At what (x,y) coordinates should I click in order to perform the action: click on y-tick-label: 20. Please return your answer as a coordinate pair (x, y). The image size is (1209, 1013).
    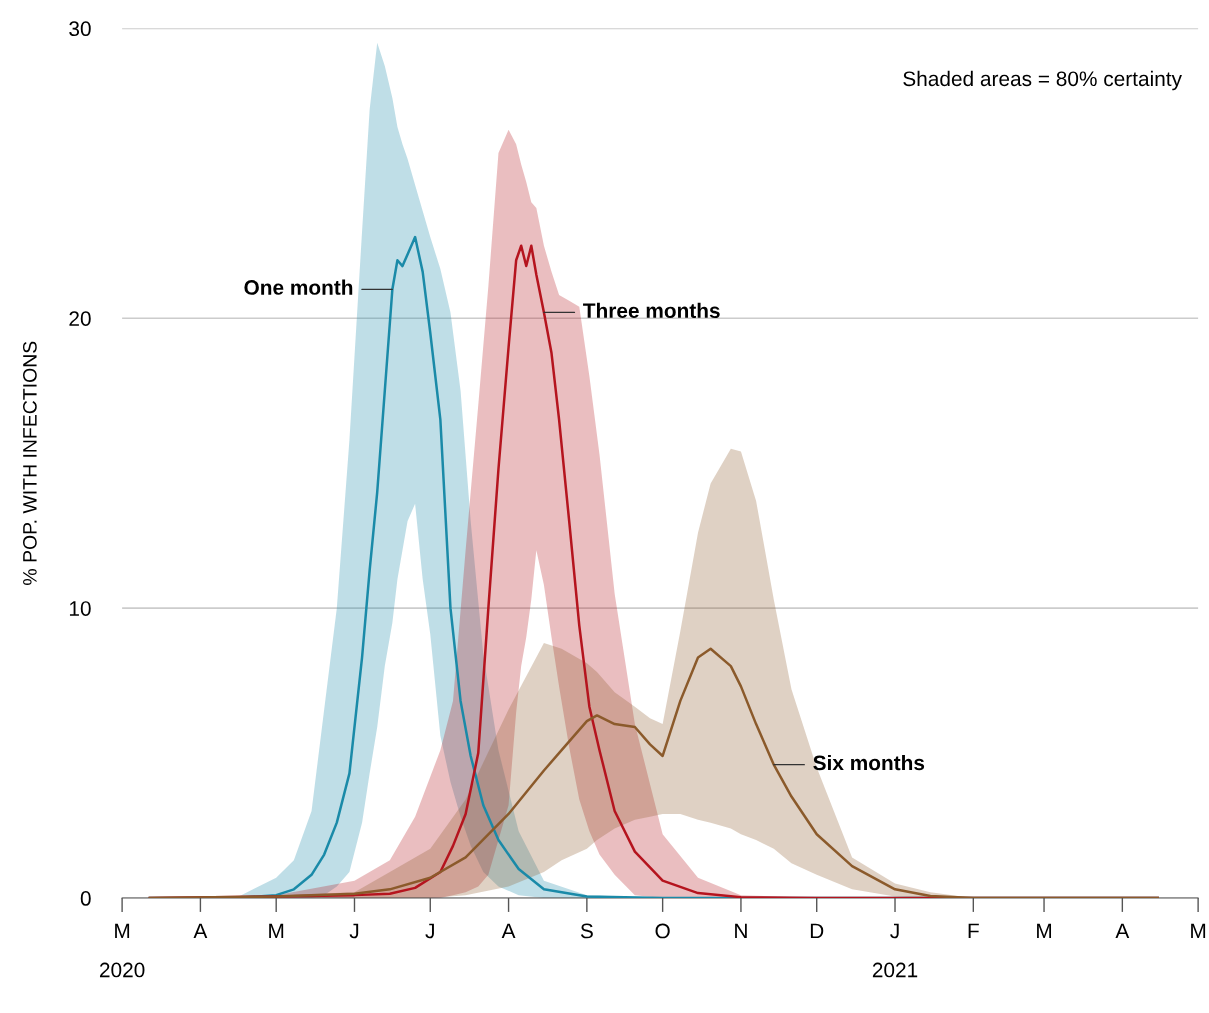
    Looking at the image, I should click on (80, 318).